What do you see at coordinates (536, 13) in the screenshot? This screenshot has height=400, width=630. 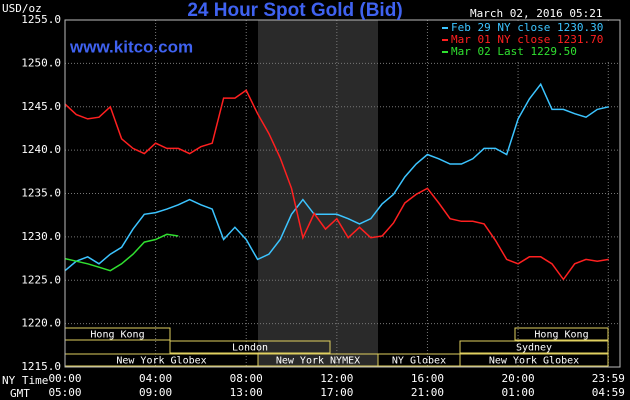 I see `timestamp: March 02, 2016 05:21` at bounding box center [536, 13].